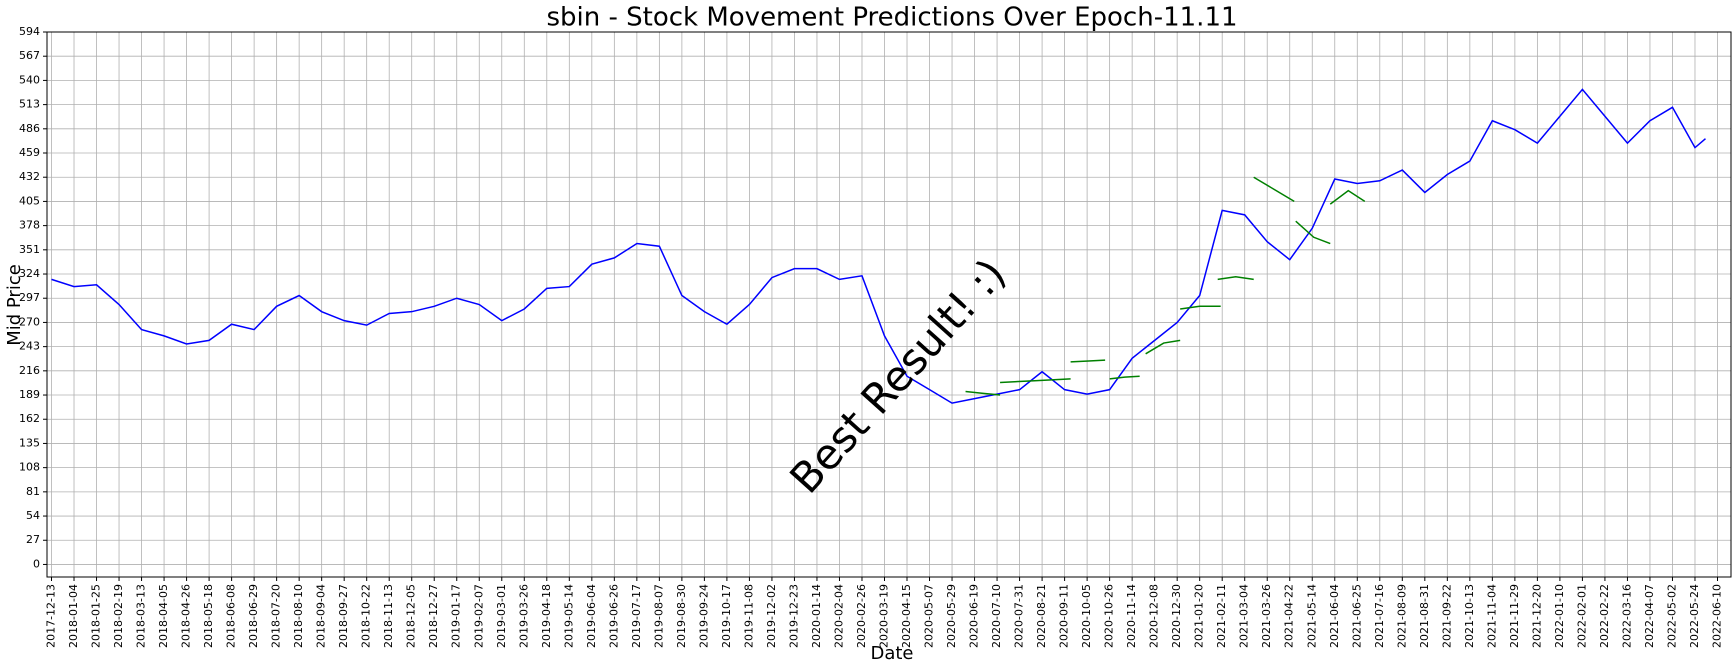  I want to click on x-tick-label: 2022-04-07, so click(1649, 616).